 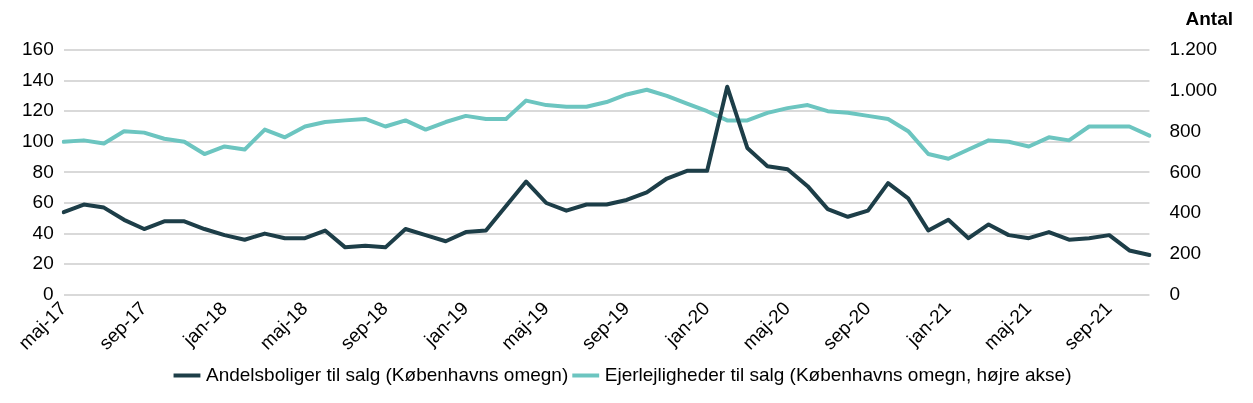 I want to click on y2-tick-label: 1.000, so click(x=1193, y=90).